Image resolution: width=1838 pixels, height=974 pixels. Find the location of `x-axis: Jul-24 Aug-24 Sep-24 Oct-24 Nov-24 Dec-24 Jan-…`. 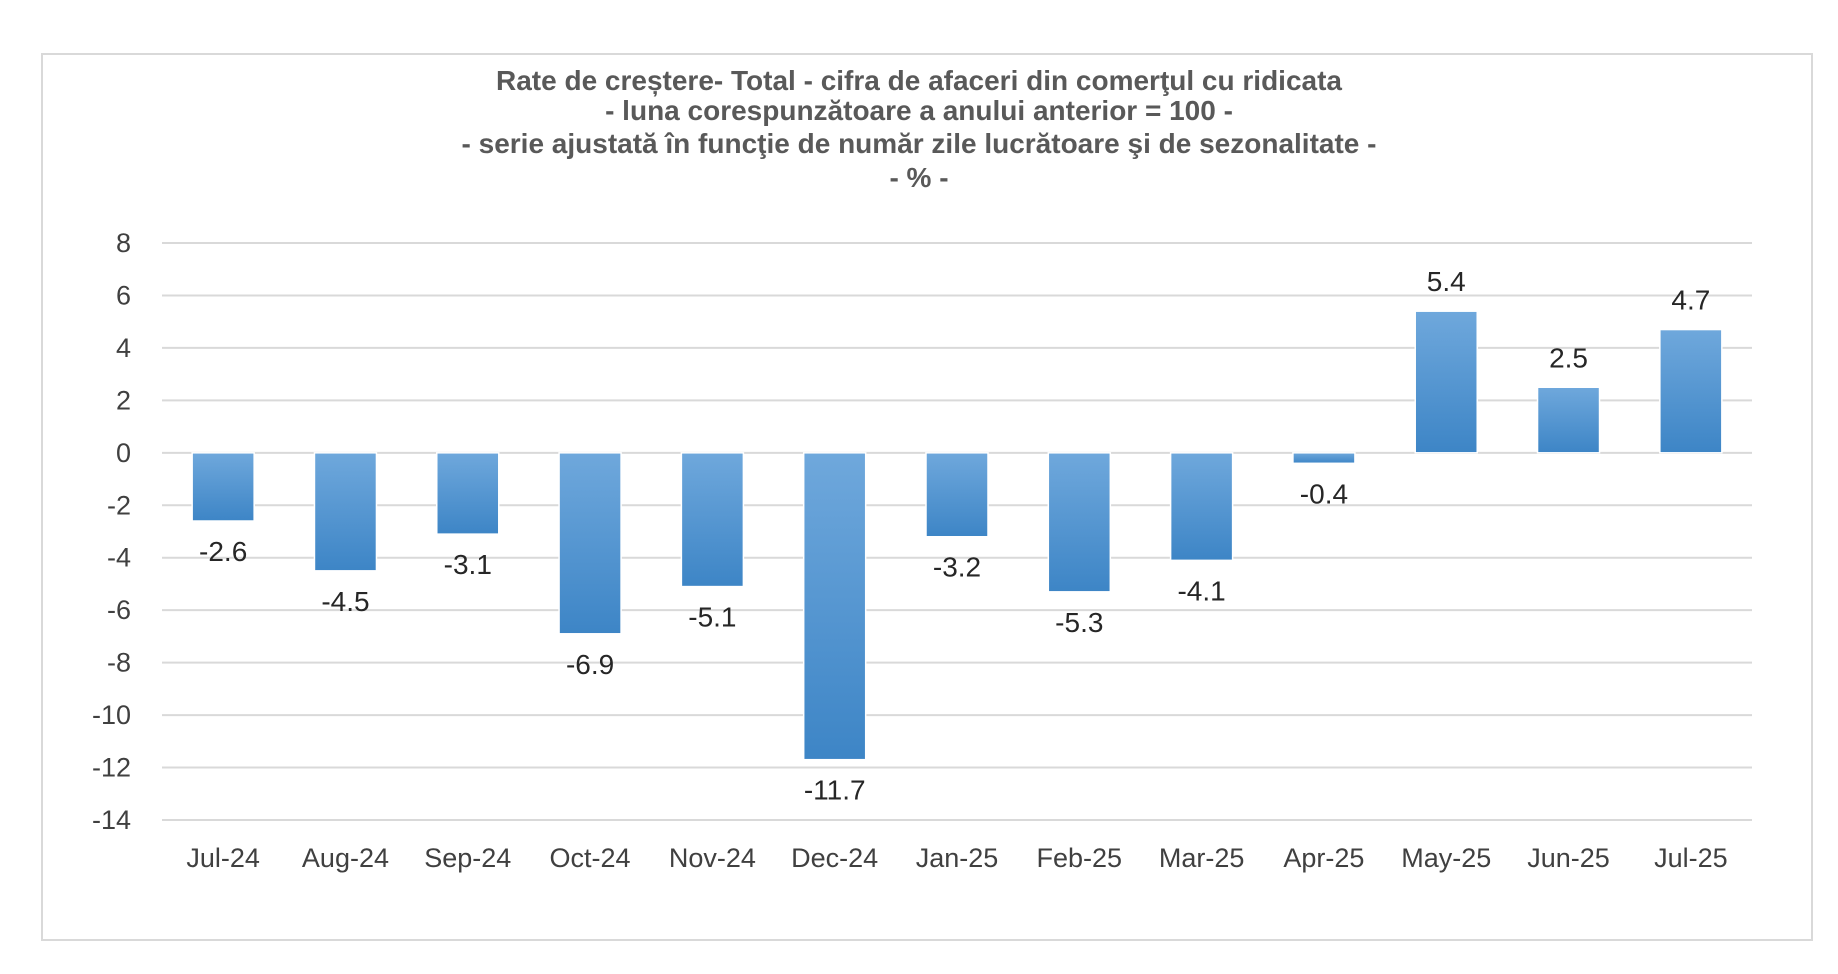

x-axis: Jul-24 Aug-24 Sep-24 Oct-24 Nov-24 Dec-24 Jan-… is located at coordinates (956, 858).